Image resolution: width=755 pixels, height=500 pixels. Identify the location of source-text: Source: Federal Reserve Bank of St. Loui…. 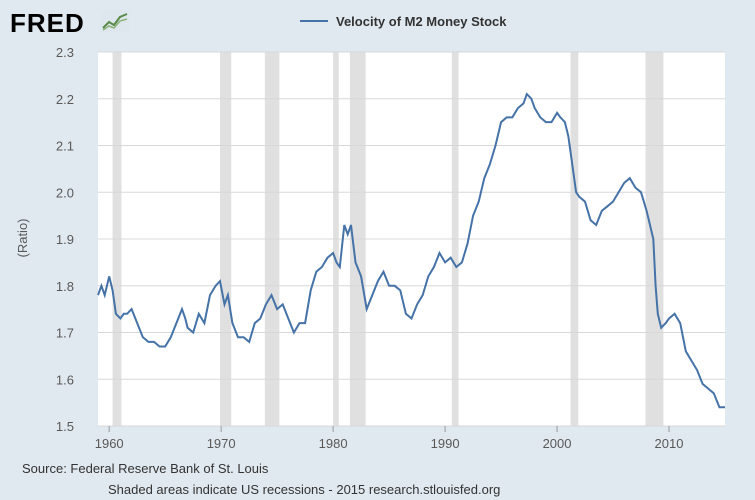
(145, 468).